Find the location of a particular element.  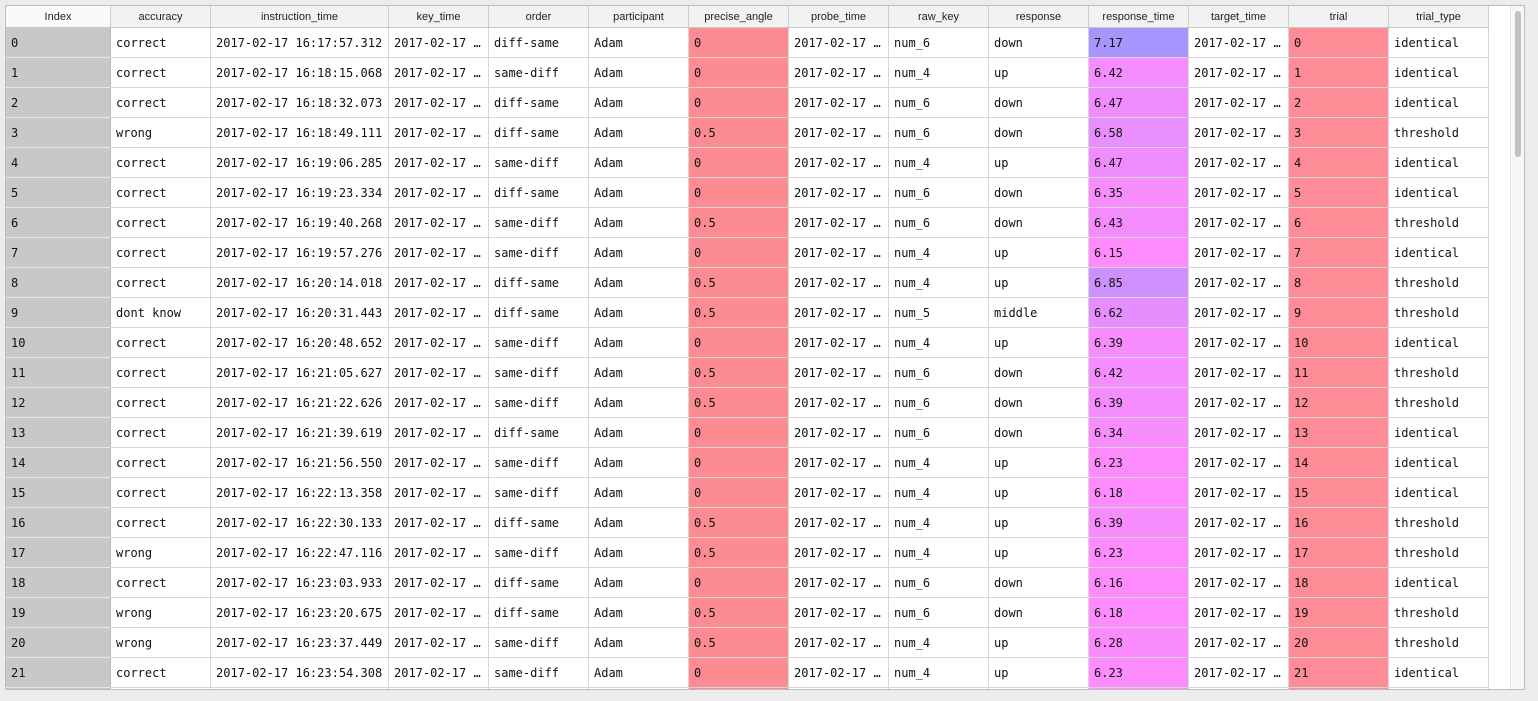

cell-order is located at coordinates (539, 688).